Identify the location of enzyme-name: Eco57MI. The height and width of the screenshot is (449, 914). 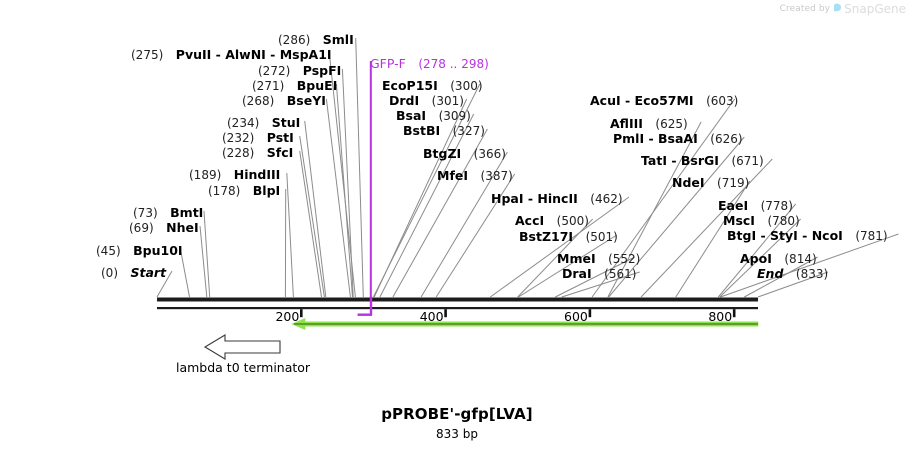
(664, 100).